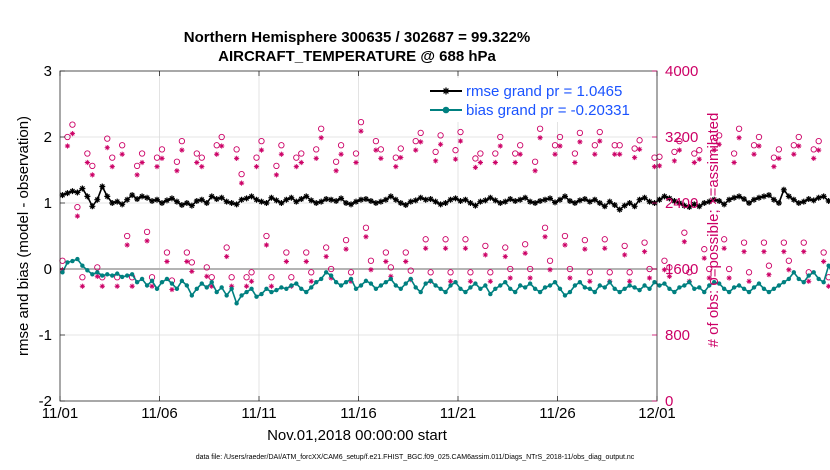  Describe the element at coordinates (677, 335) in the screenshot. I see `y2-tick-label: 800` at that location.